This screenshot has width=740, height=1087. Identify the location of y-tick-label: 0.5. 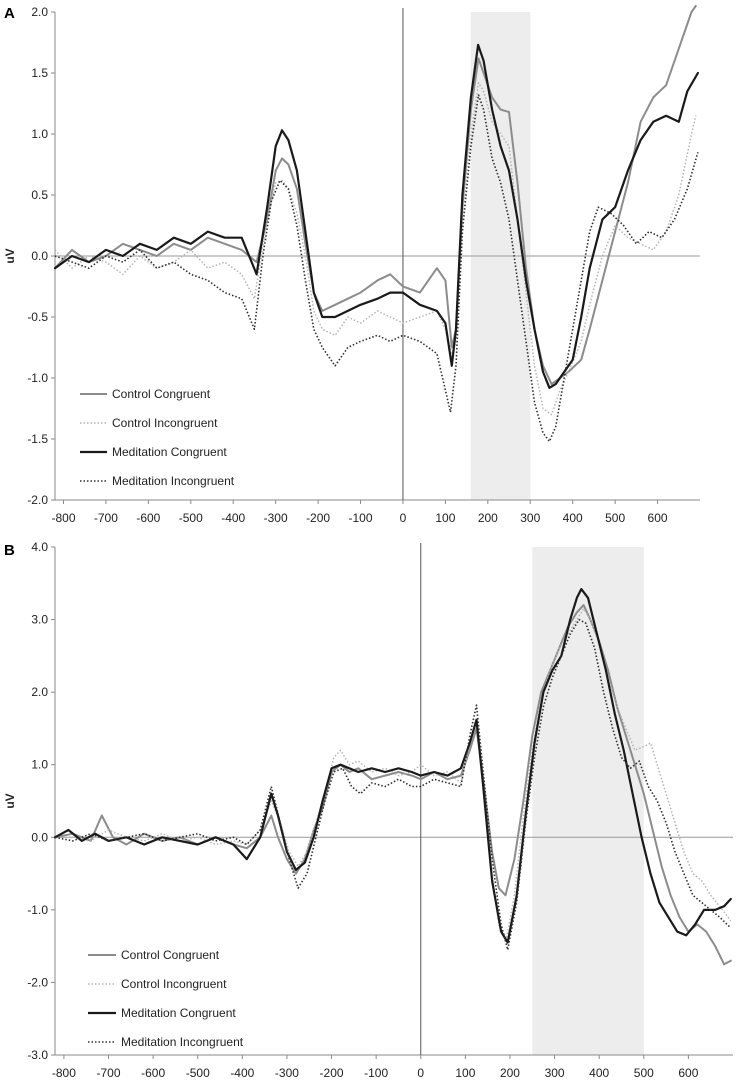
(39, 195).